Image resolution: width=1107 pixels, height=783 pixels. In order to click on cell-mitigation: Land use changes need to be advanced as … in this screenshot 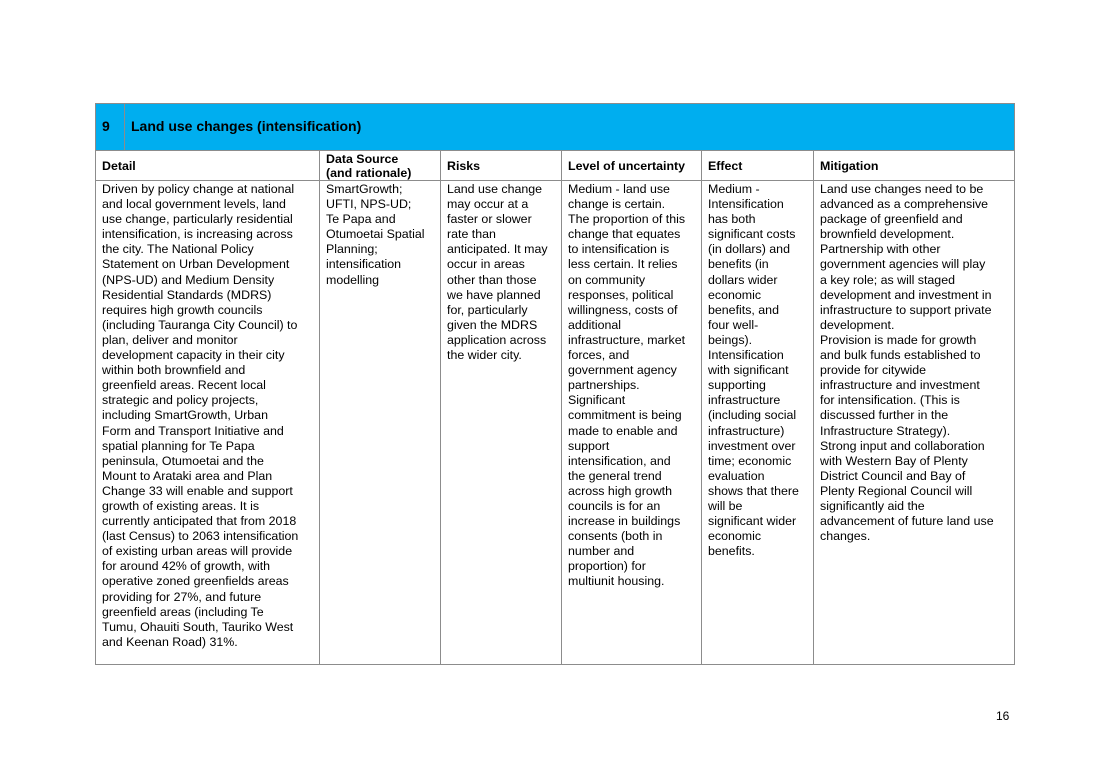, I will do `click(914, 422)`.